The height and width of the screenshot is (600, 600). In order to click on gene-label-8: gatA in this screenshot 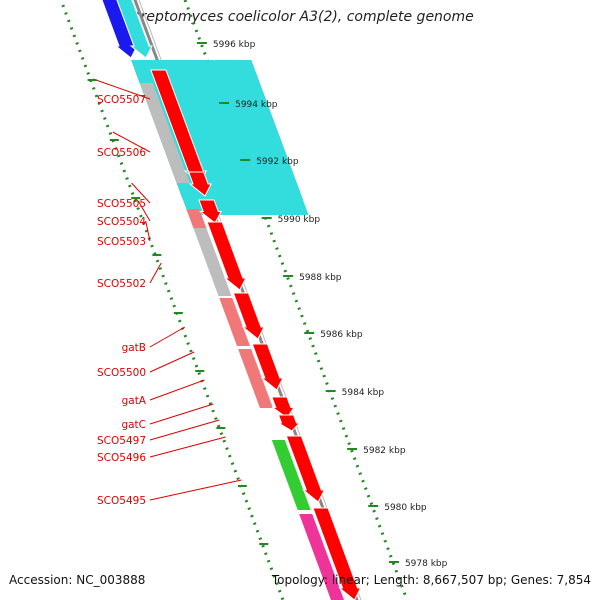, I will do `click(134, 401)`.